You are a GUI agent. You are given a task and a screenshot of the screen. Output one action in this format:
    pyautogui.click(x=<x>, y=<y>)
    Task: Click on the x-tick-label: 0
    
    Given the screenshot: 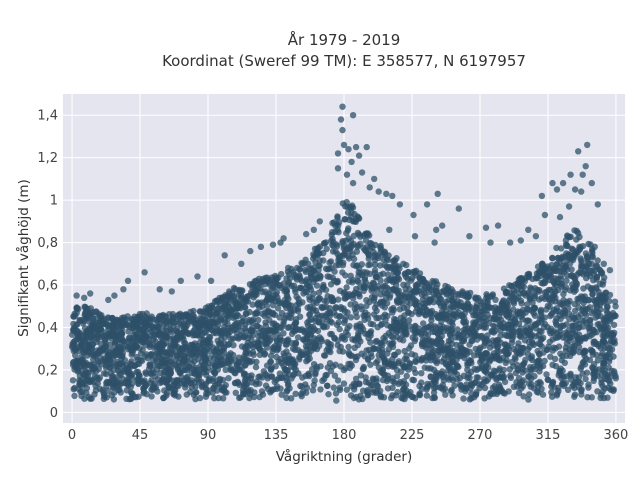 What is the action you would take?
    pyautogui.click(x=72, y=435)
    